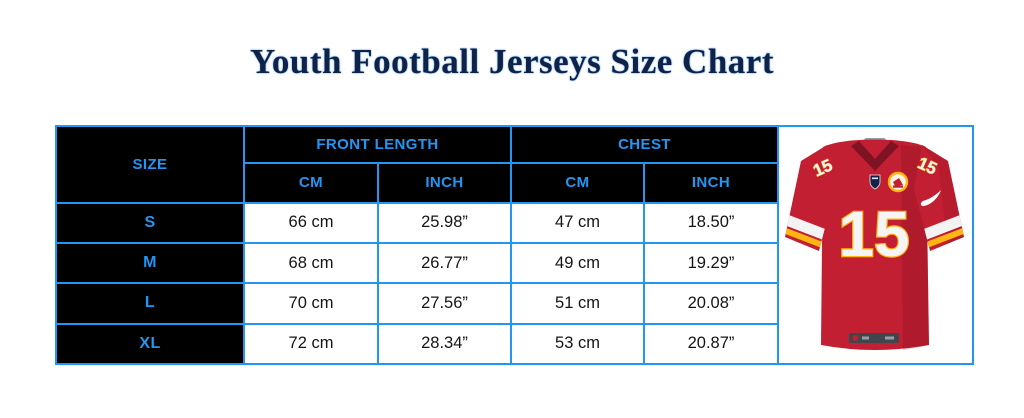  I want to click on col-subheader-front-cm: CM, so click(311, 183).